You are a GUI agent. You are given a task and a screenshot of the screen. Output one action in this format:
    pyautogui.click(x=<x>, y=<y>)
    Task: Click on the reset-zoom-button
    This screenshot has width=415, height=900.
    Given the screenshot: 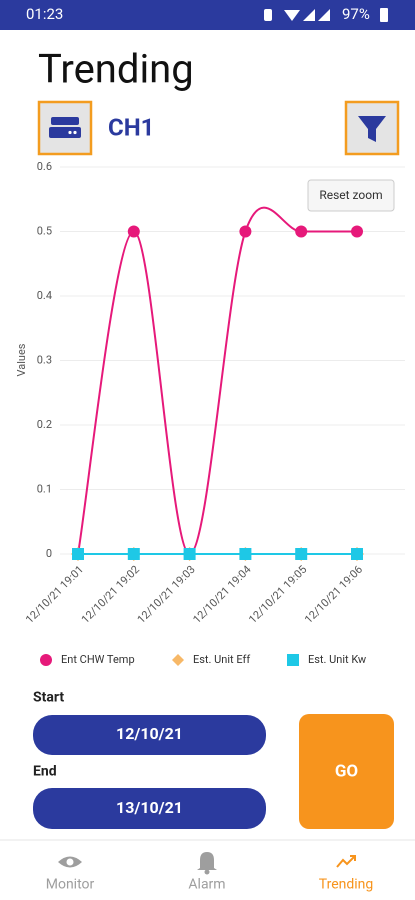 What is the action you would take?
    pyautogui.click(x=351, y=195)
    